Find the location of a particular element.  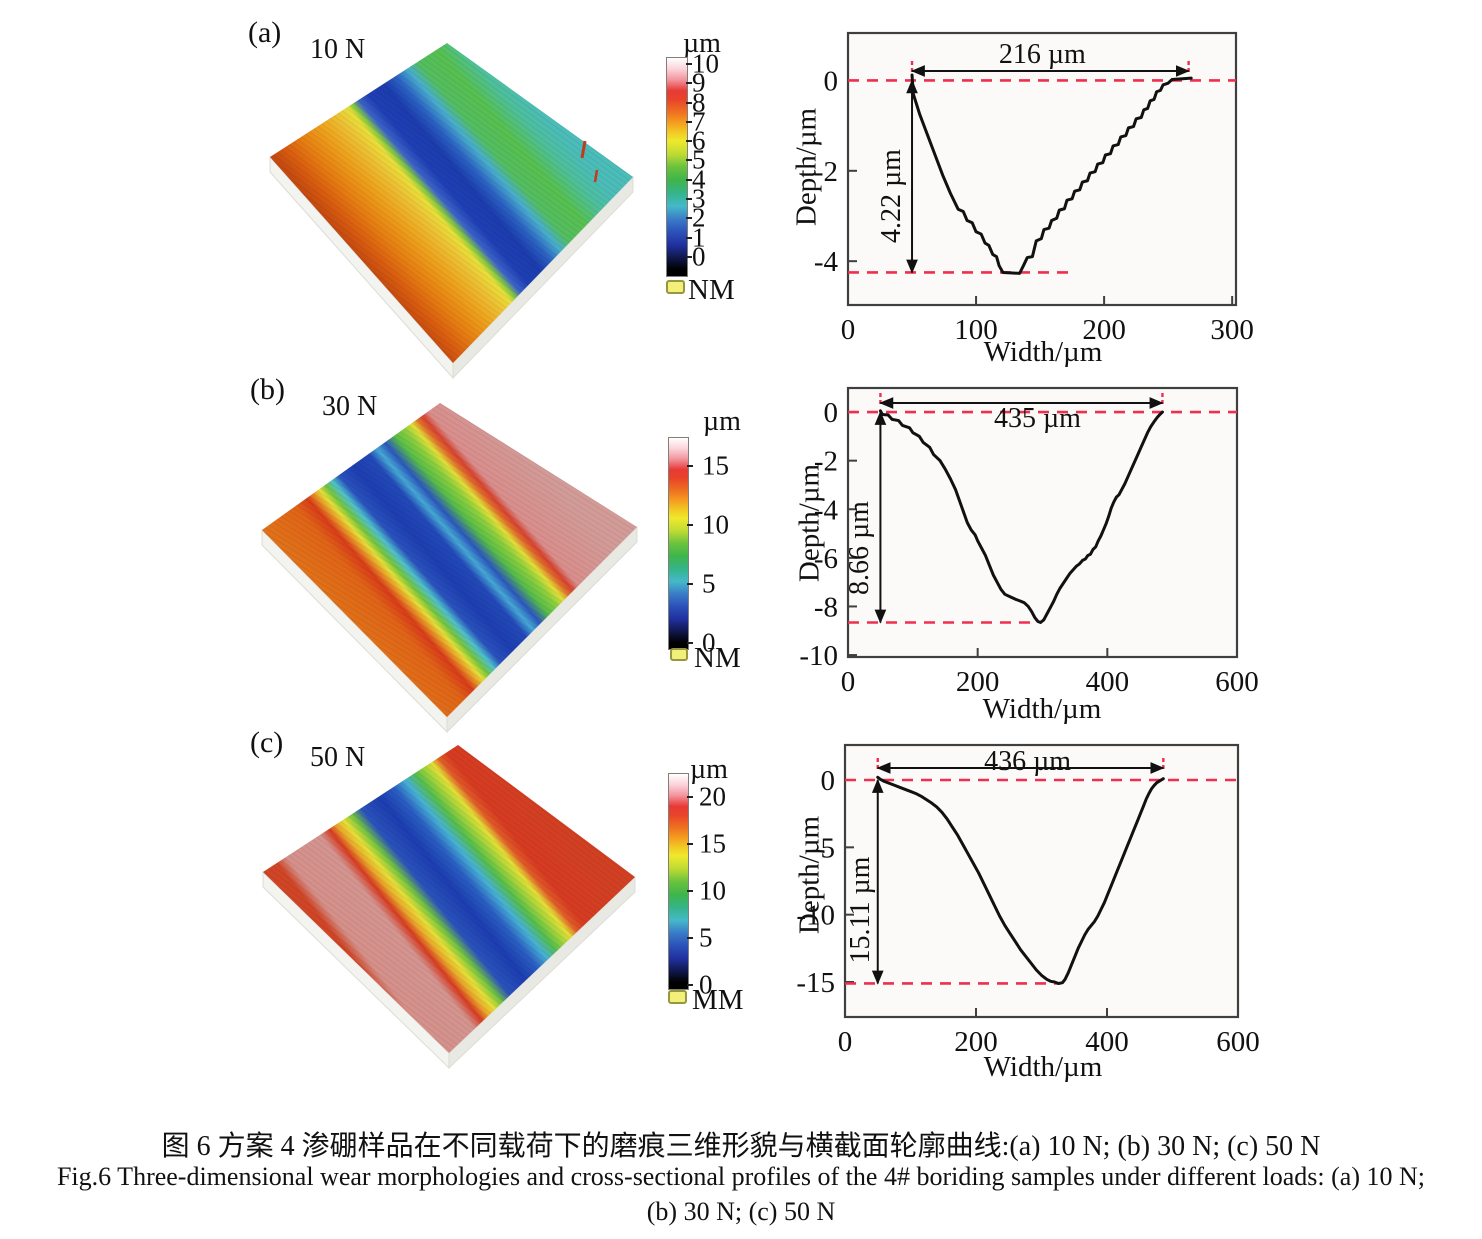

groove-width-value: 216 µm is located at coordinates (1042, 54).